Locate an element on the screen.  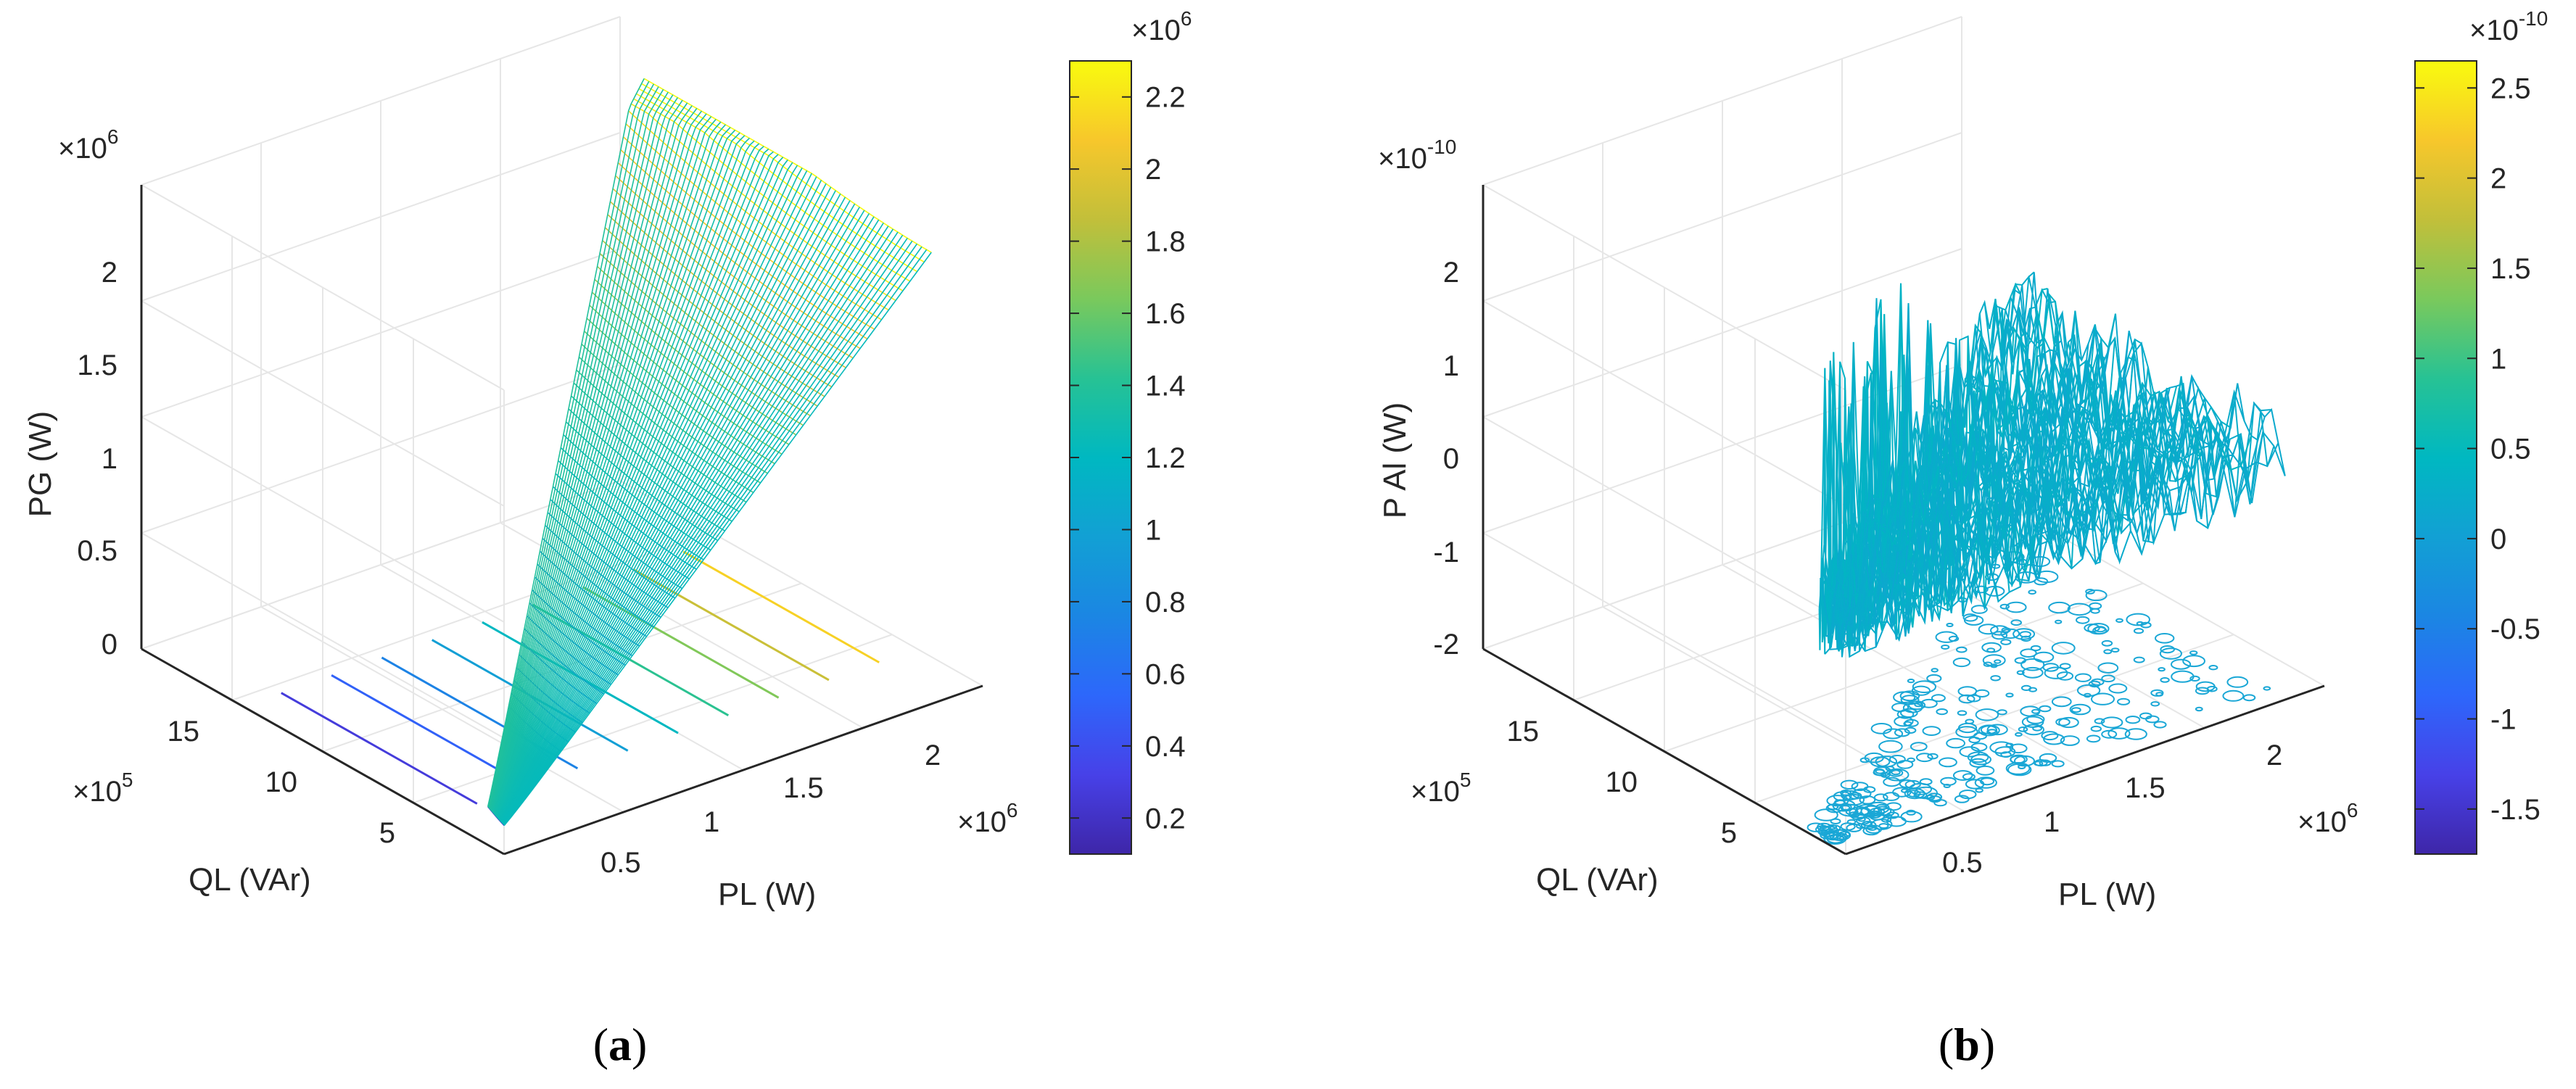
b-colorbar-exponent-power: -10 is located at coordinates (2533, 18).